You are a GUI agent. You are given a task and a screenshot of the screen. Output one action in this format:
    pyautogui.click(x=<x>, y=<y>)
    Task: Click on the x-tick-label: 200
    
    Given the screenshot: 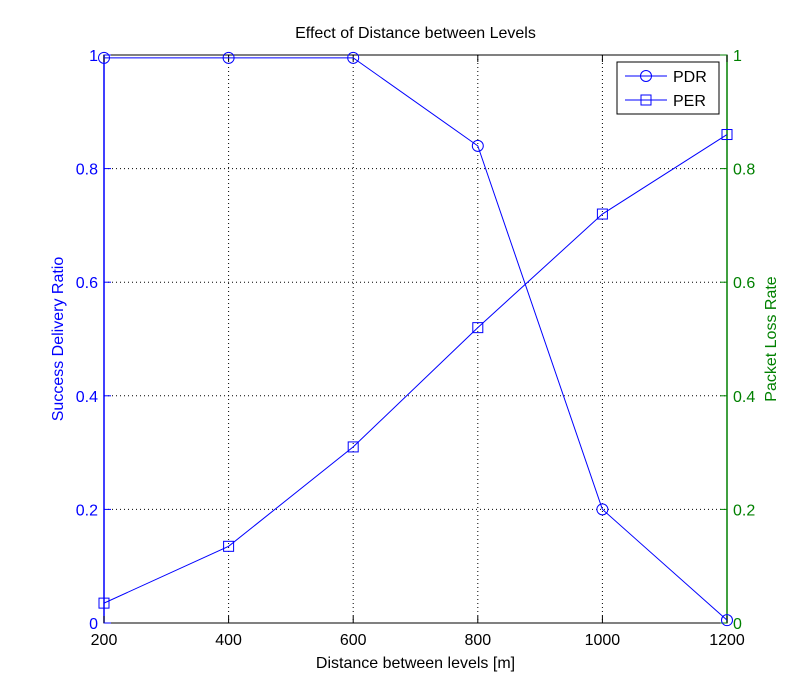 What is the action you would take?
    pyautogui.click(x=104, y=640)
    